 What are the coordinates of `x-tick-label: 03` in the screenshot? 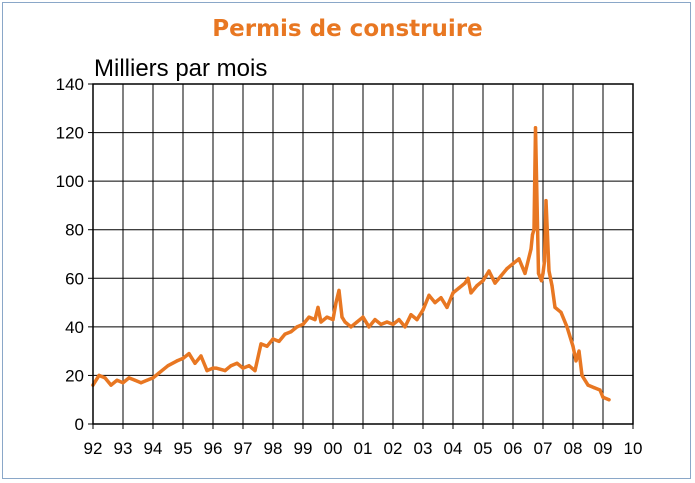 It's located at (423, 448).